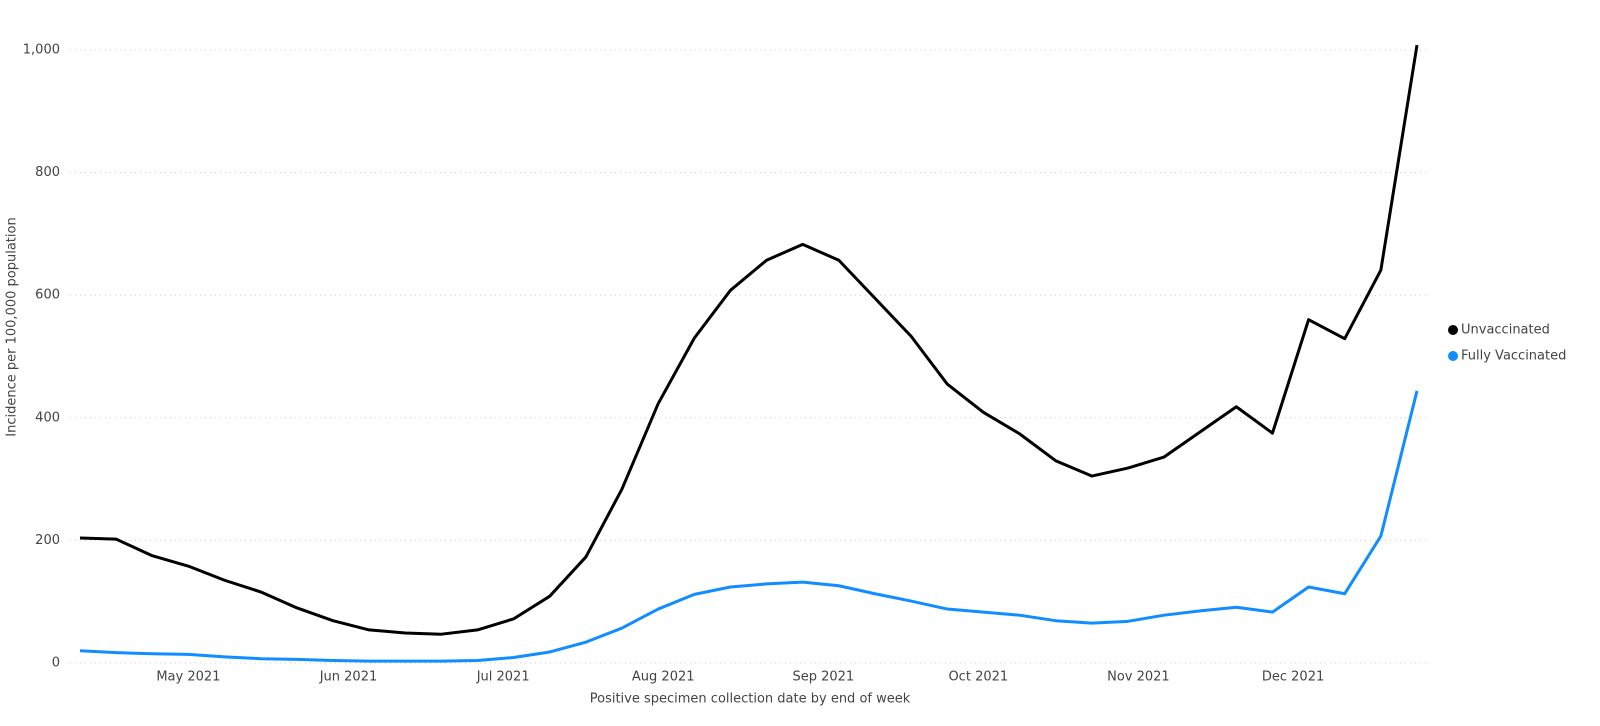 This screenshot has width=1600, height=726. What do you see at coordinates (1505, 330) in the screenshot?
I see `legend-label: Unvaccinated` at bounding box center [1505, 330].